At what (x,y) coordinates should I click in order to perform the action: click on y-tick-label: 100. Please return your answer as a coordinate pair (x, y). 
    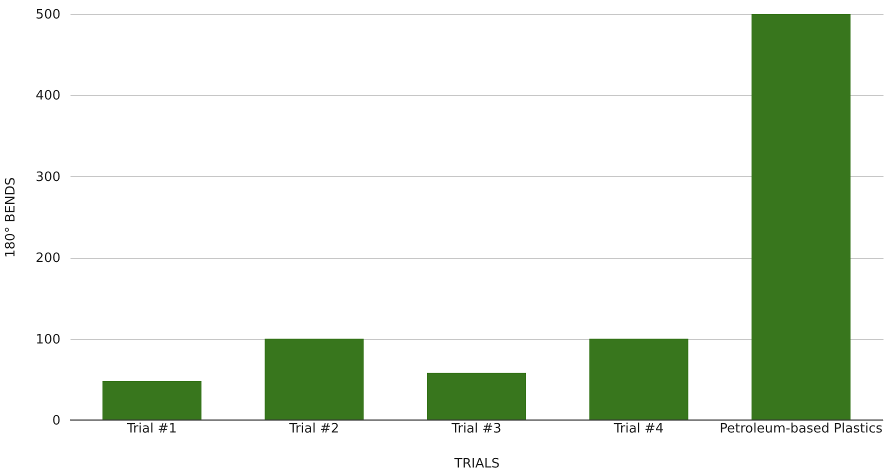
    Looking at the image, I should click on (48, 340).